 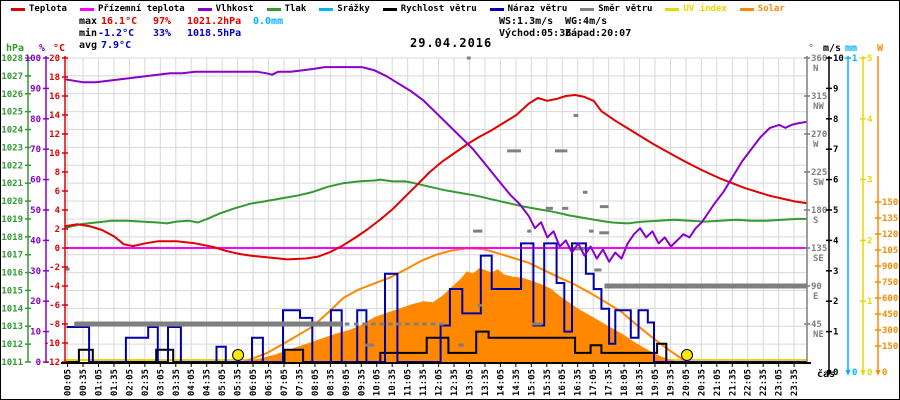 I want to click on series-wind-speed, so click(x=436, y=346).